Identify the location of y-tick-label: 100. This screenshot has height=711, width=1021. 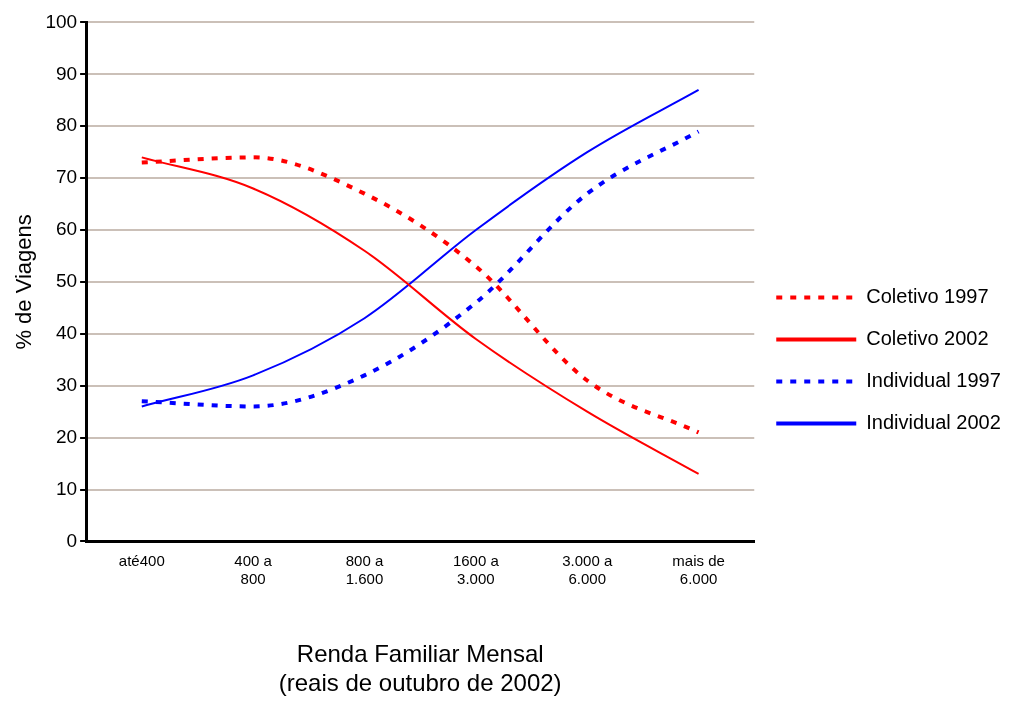
(61, 21).